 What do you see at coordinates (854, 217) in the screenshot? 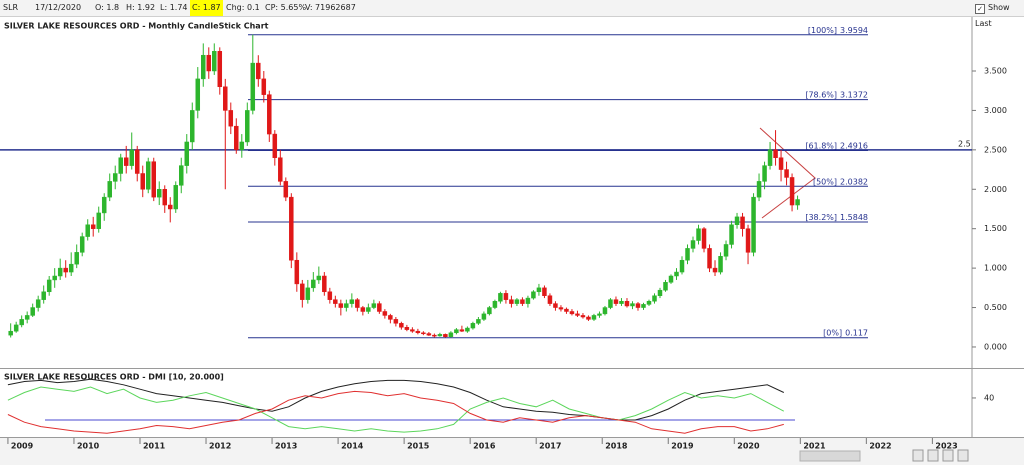
I see `fib-level-value: 1.5848` at bounding box center [854, 217].